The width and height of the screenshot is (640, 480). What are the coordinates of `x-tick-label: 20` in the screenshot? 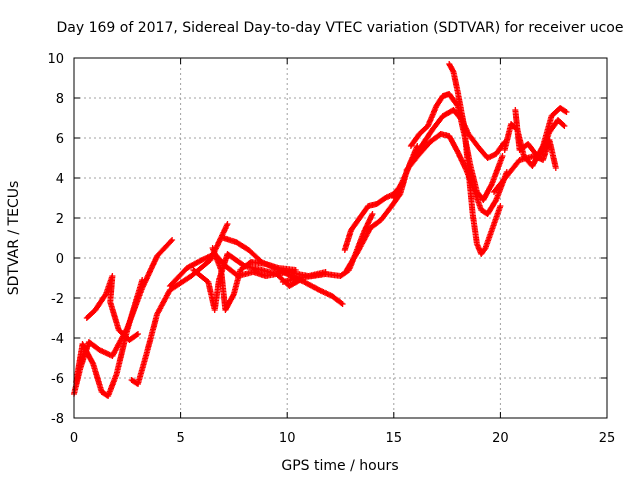 It's located at (500, 438).